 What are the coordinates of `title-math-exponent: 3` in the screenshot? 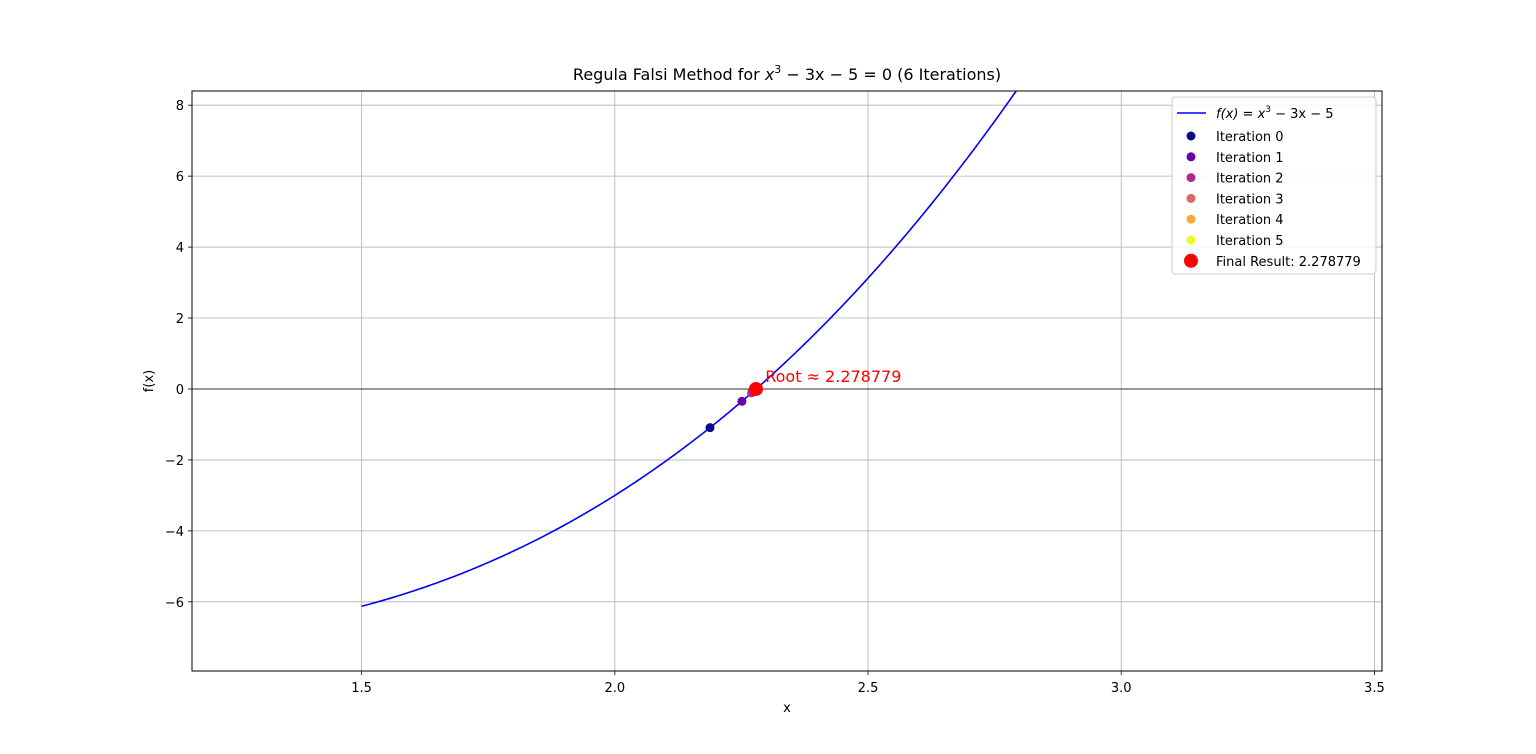 It's located at (777, 69).